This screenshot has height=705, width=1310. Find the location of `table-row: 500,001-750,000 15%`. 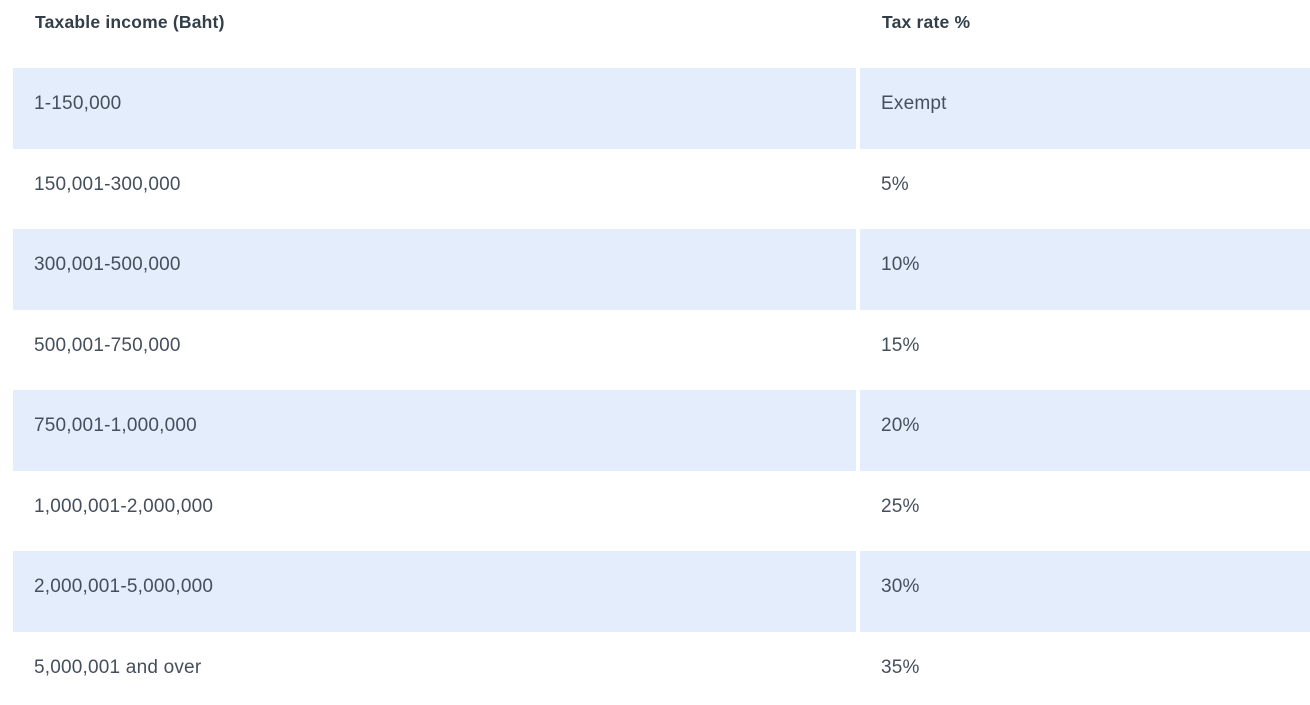

table-row: 500,001-750,000 15% is located at coordinates (661, 349).